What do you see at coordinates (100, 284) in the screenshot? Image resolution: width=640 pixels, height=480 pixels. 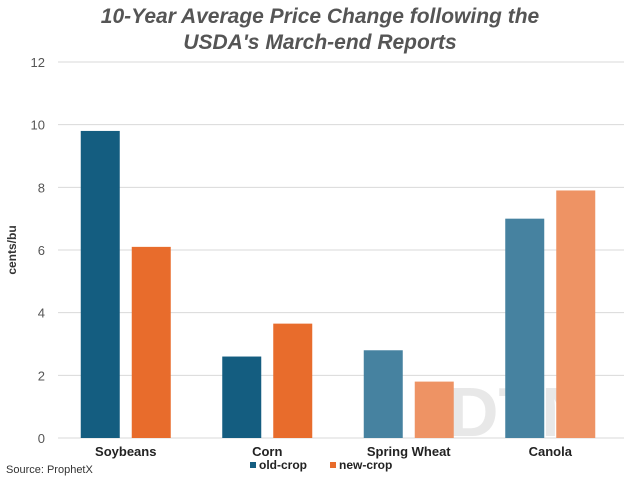 I see `bar-old-crop-soybeans` at bounding box center [100, 284].